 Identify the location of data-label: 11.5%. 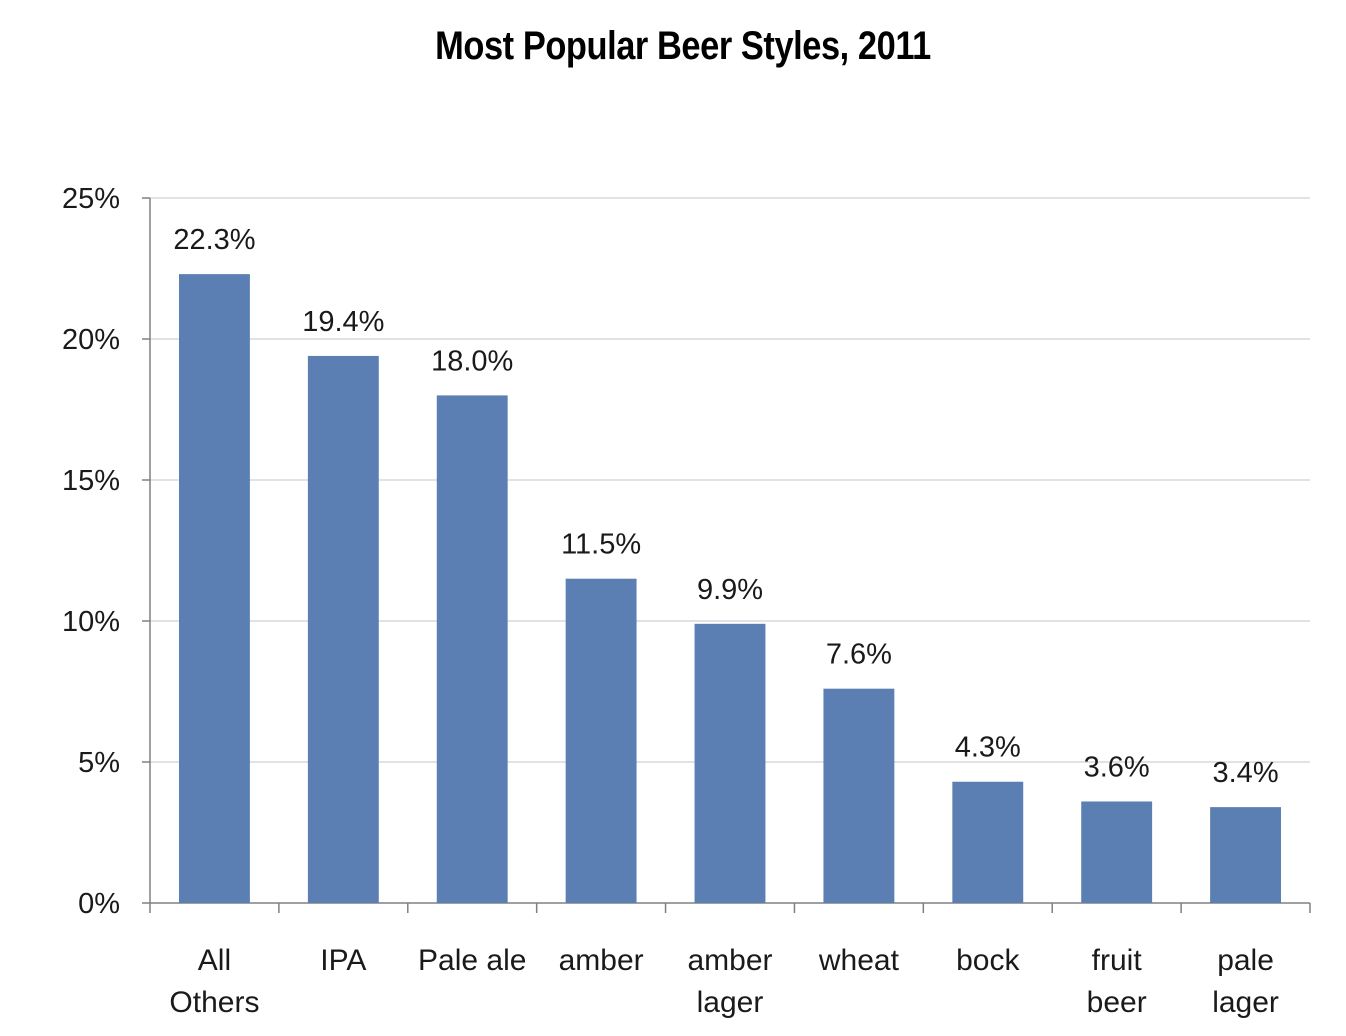
(601, 545).